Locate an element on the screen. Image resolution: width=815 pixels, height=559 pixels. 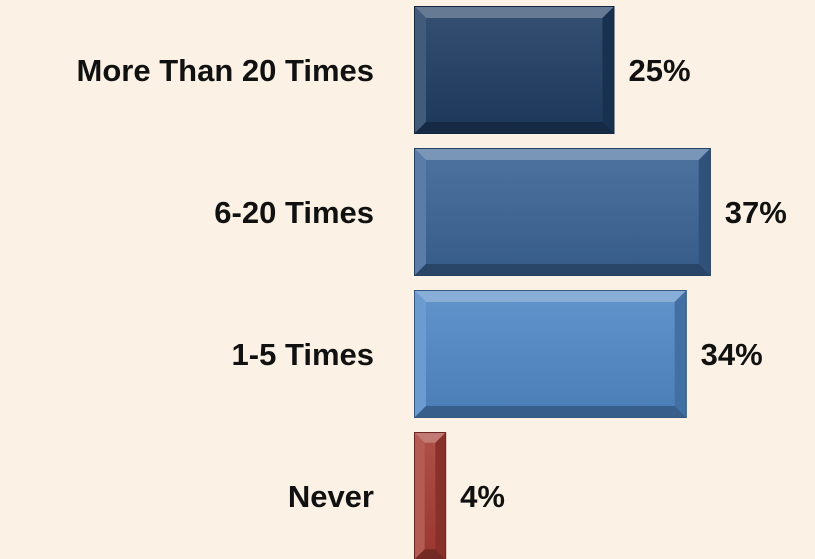
bar-never is located at coordinates (430, 495).